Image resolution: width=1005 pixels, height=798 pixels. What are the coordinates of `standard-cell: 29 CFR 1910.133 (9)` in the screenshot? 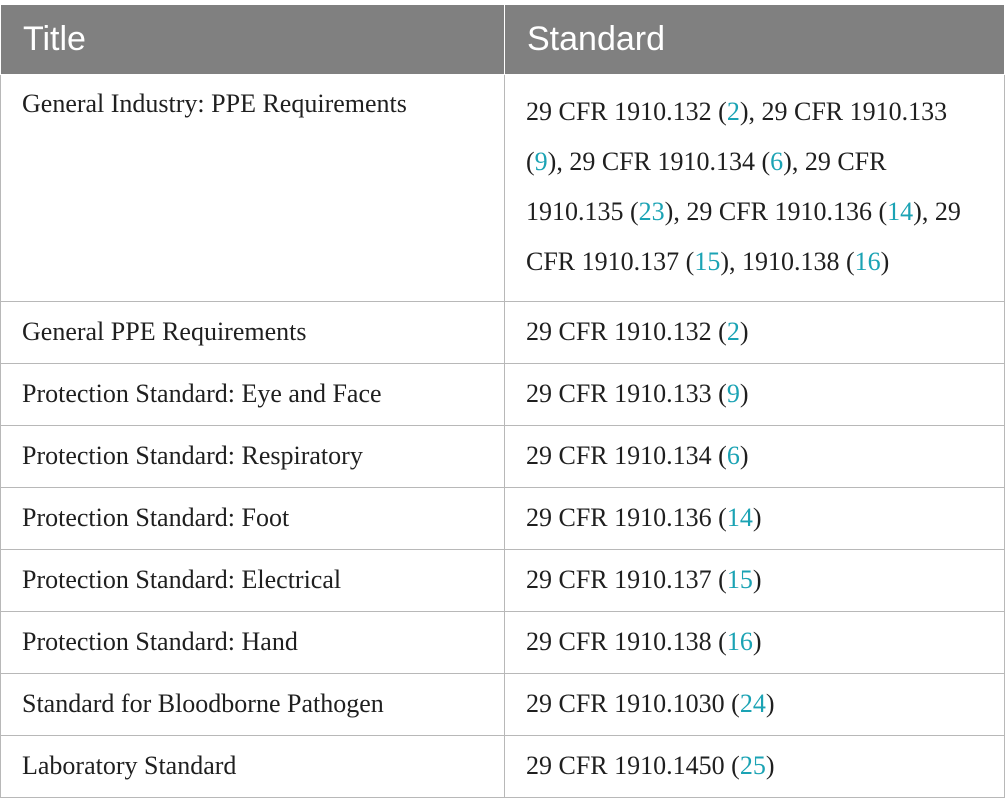 It's located at (754, 394).